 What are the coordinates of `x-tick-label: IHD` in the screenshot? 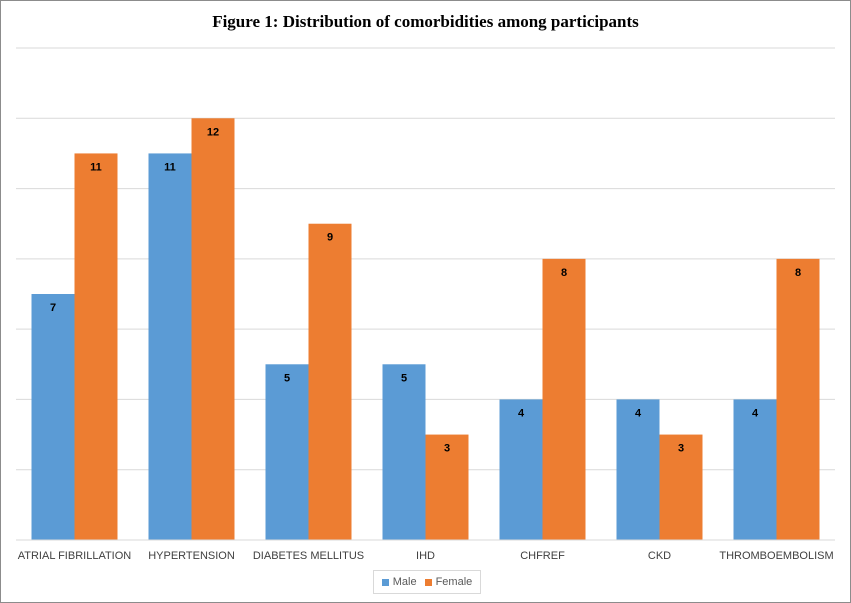 It's located at (425, 556).